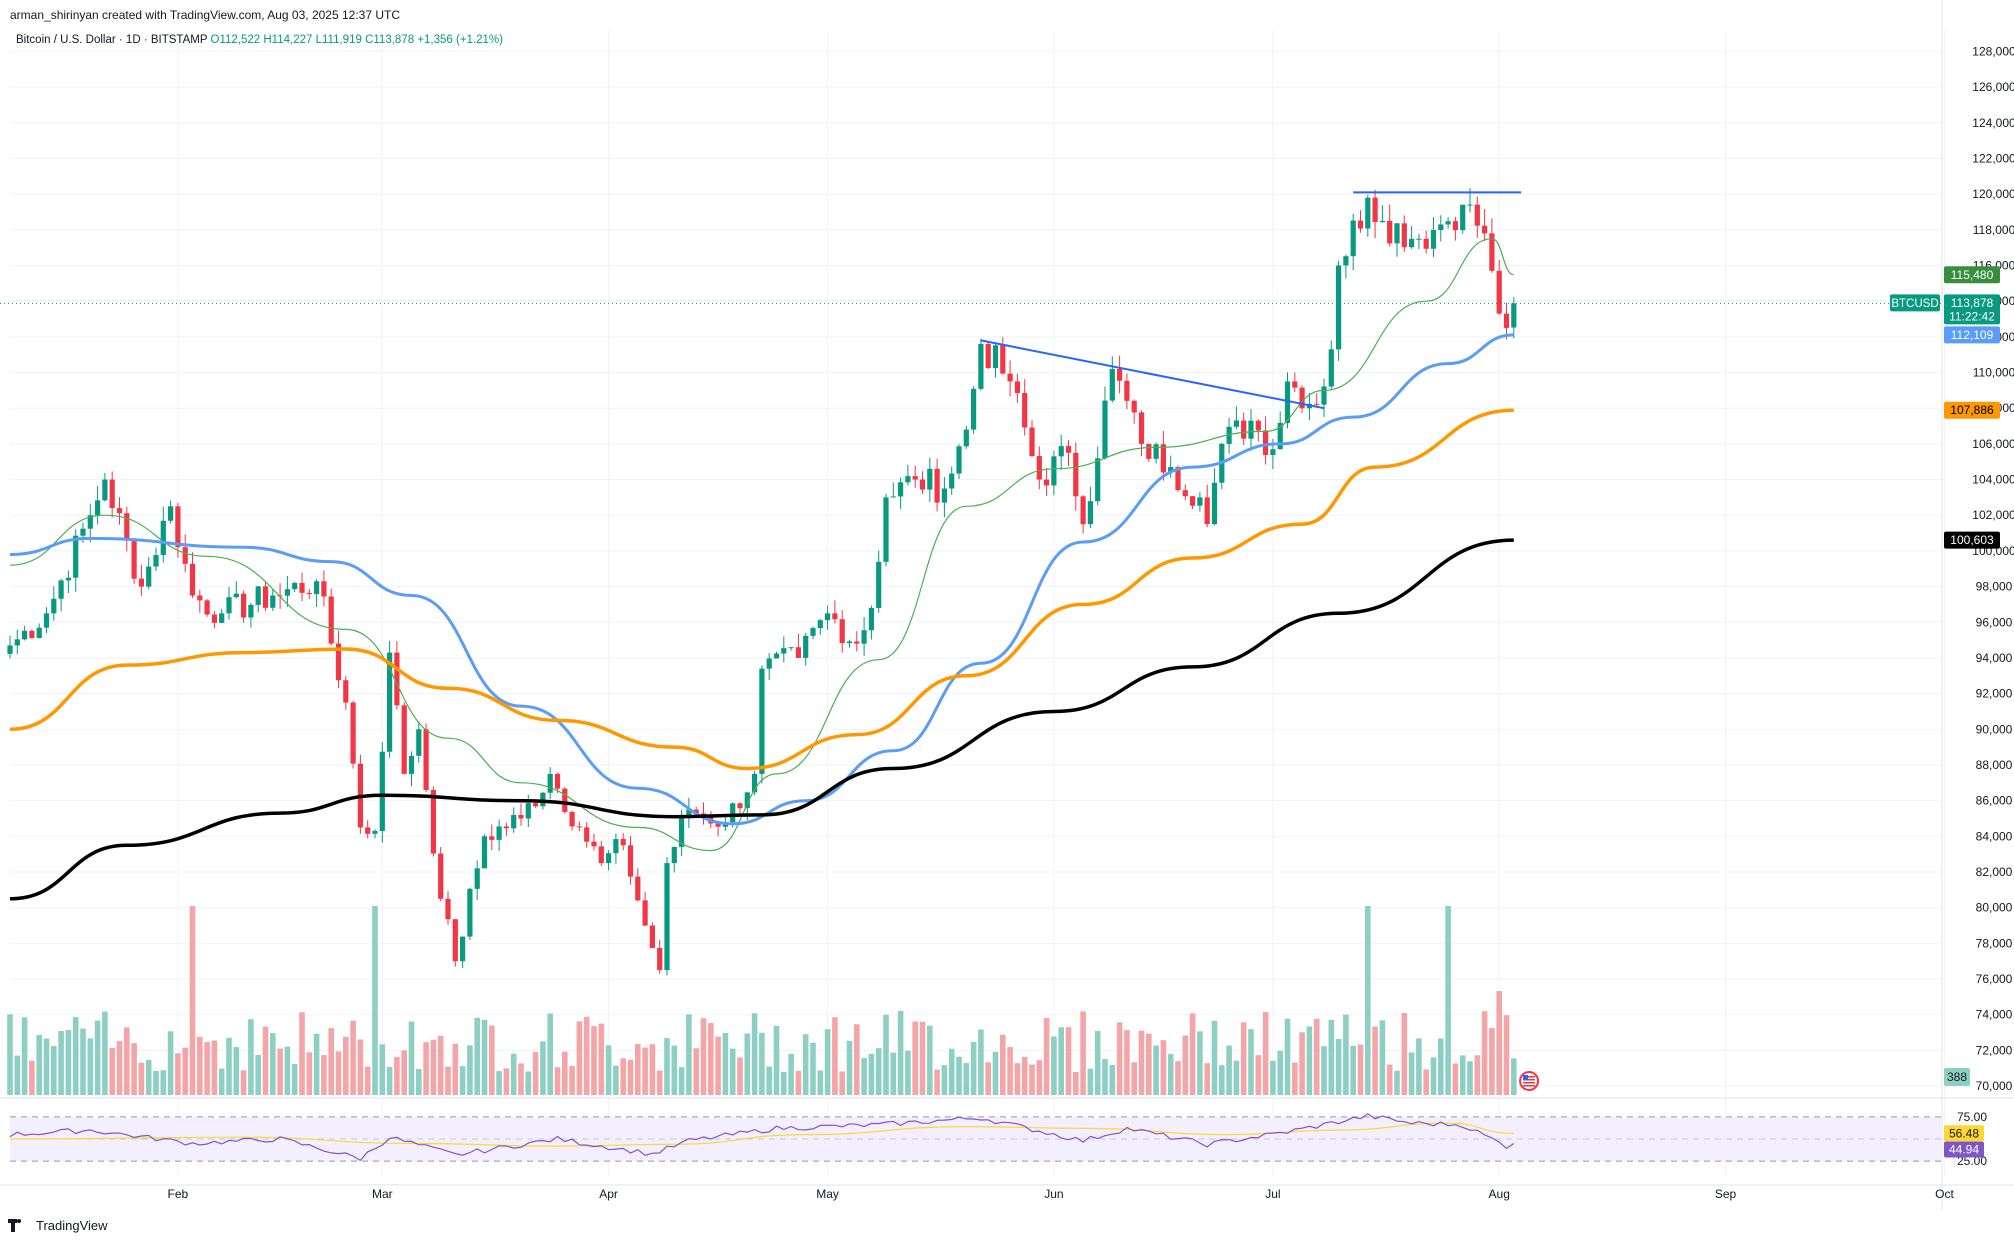 Image resolution: width=2014 pixels, height=1244 pixels. What do you see at coordinates (1994, 658) in the screenshot?
I see `price-tick-label: 94,000` at bounding box center [1994, 658].